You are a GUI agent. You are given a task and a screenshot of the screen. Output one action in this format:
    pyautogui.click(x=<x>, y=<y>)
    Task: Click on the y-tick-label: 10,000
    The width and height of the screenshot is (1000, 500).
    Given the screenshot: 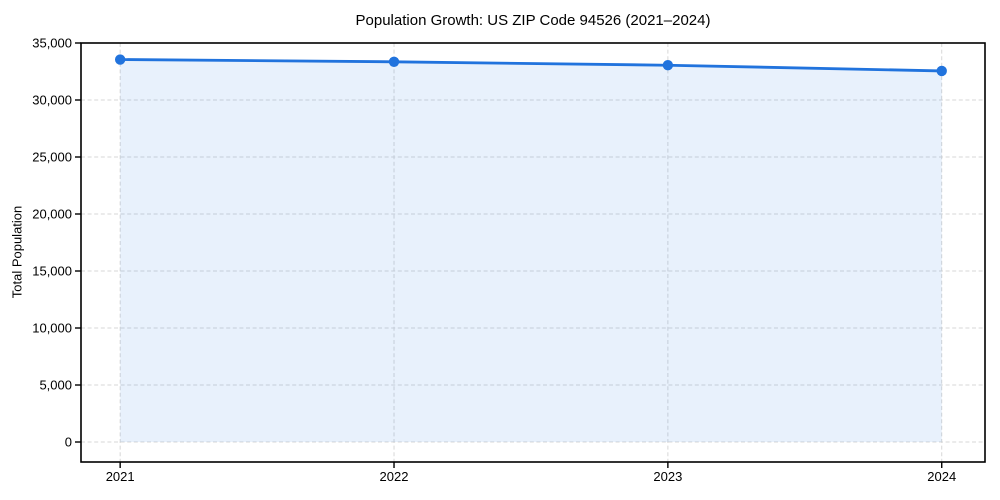 What is the action you would take?
    pyautogui.click(x=52, y=328)
    